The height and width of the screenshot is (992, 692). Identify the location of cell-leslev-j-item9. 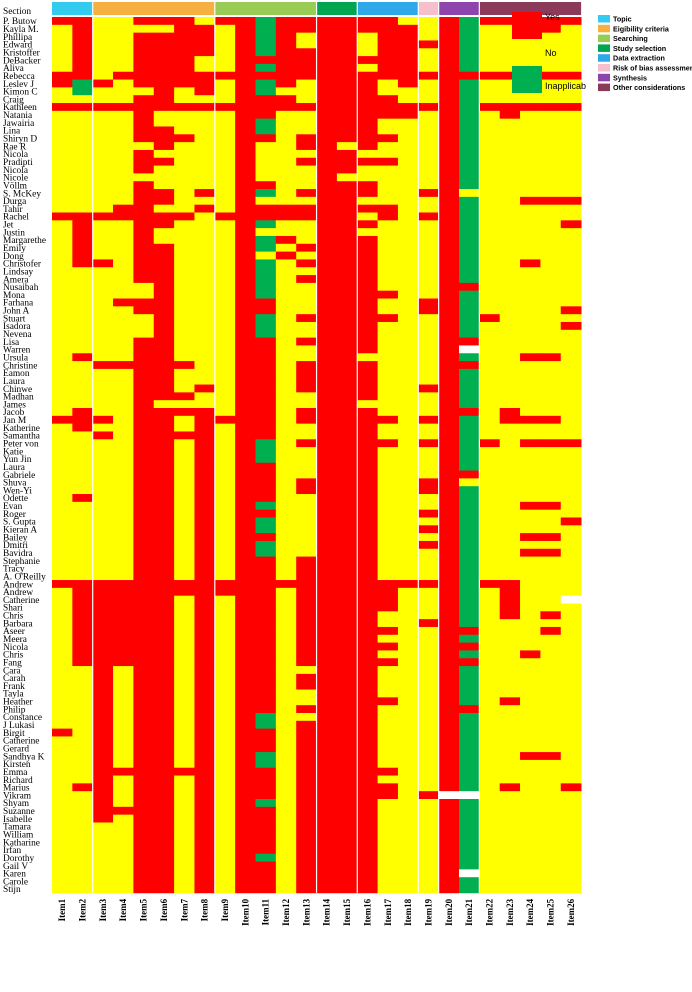
(225, 83).